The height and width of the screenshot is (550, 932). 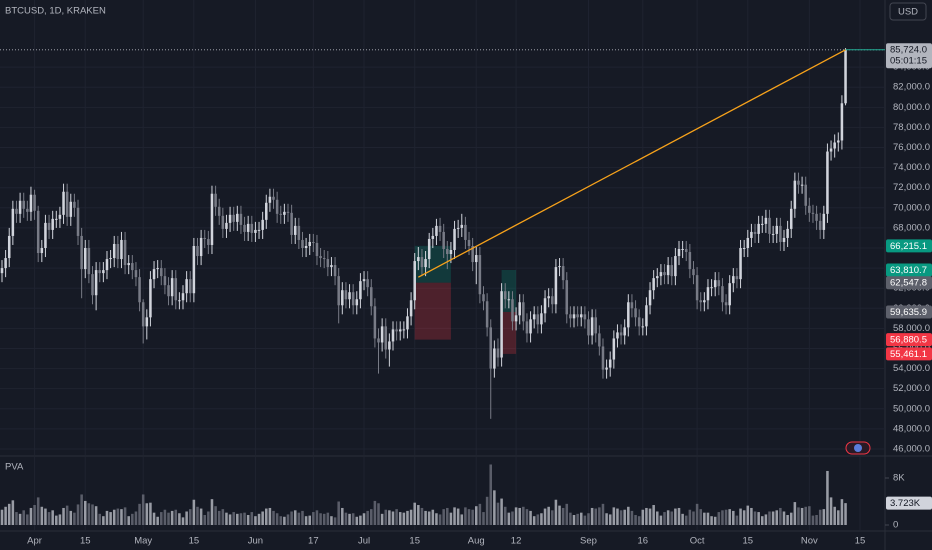 I want to click on x-tick-label: 15, so click(x=85, y=541).